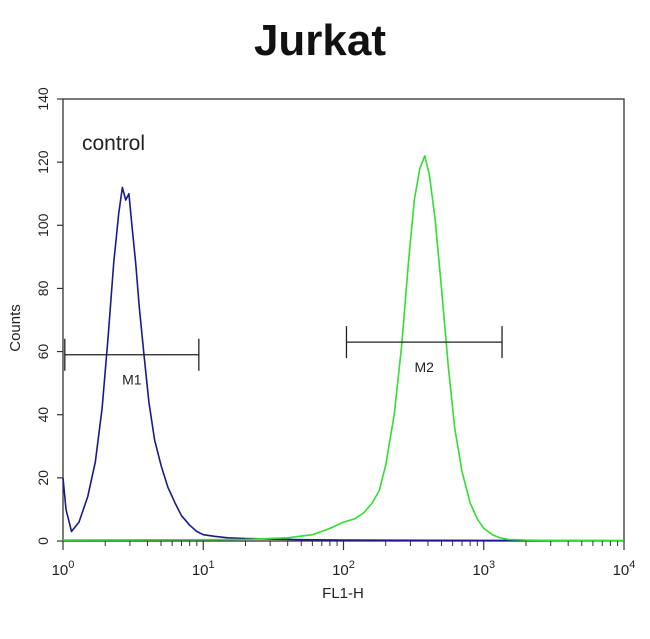  What do you see at coordinates (43, 478) in the screenshot?
I see `y-tick-label: 20` at bounding box center [43, 478].